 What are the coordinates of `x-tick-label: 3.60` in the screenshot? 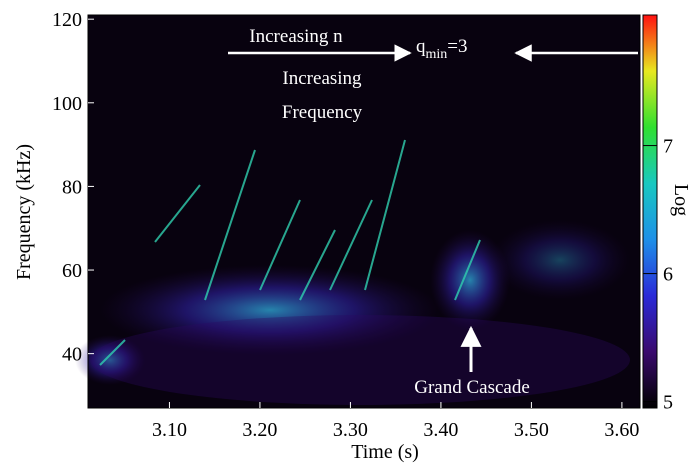 It's located at (621, 430).